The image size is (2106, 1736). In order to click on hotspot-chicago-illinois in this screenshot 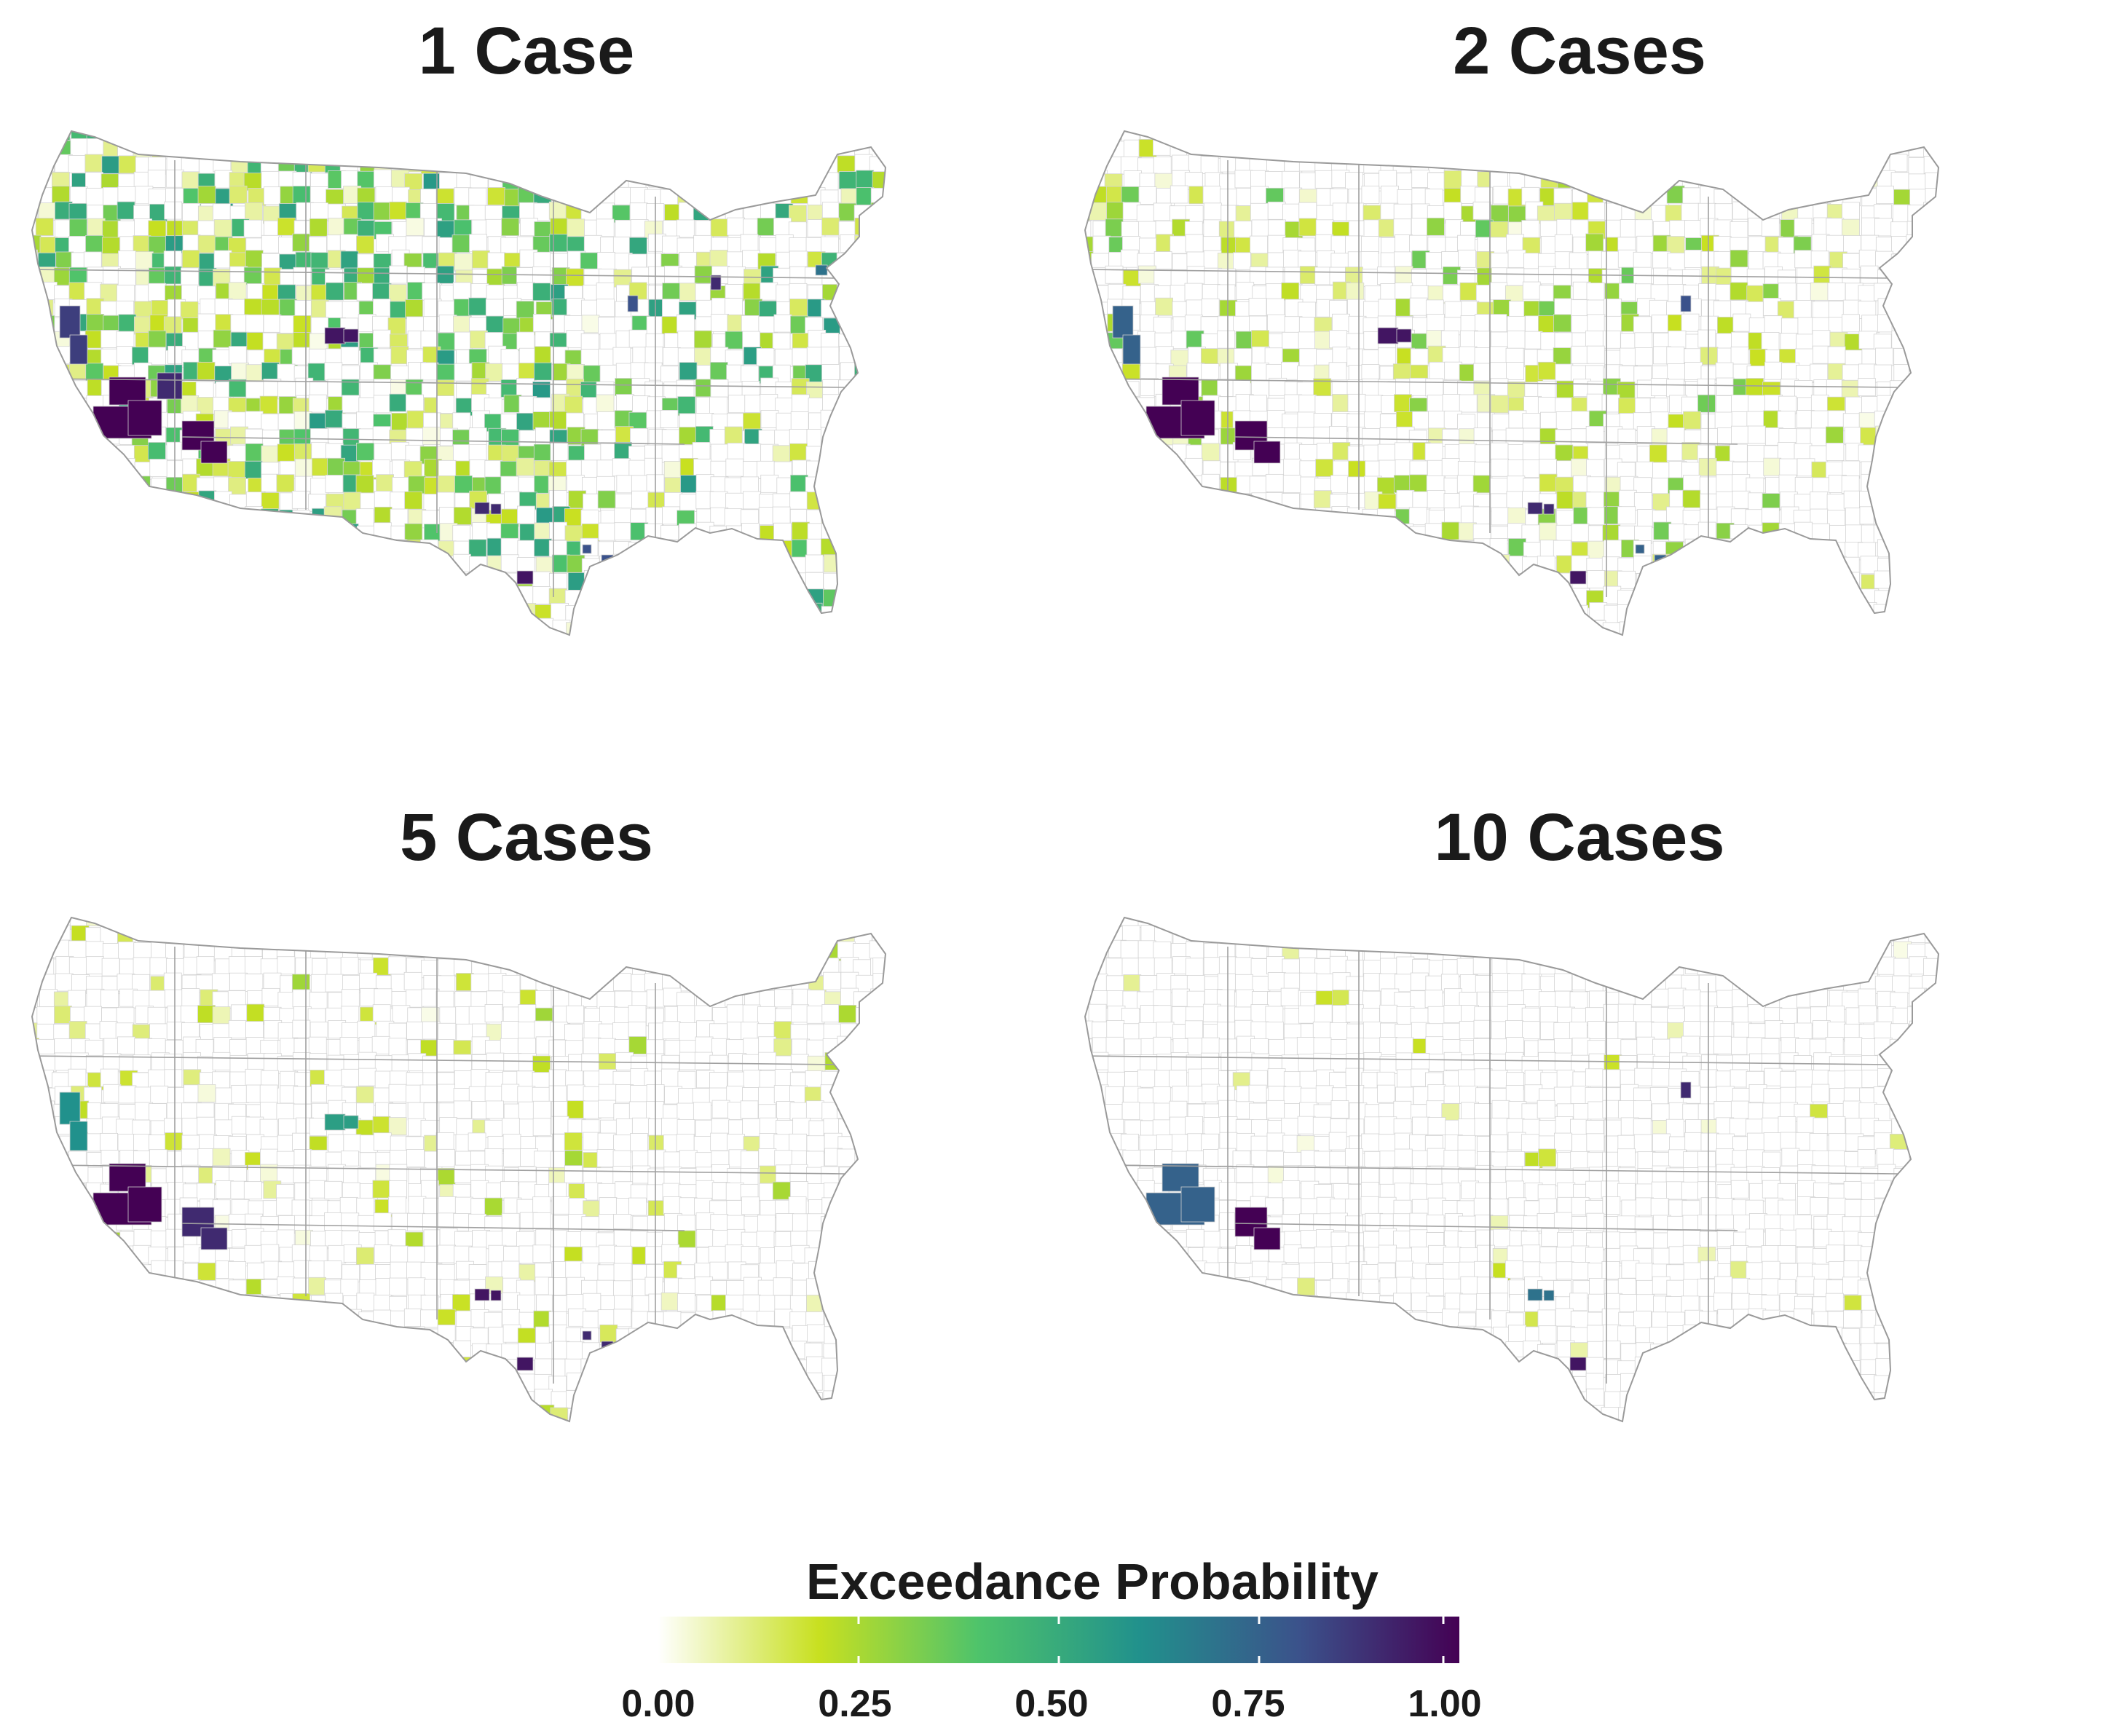, I will do `click(1686, 303)`.